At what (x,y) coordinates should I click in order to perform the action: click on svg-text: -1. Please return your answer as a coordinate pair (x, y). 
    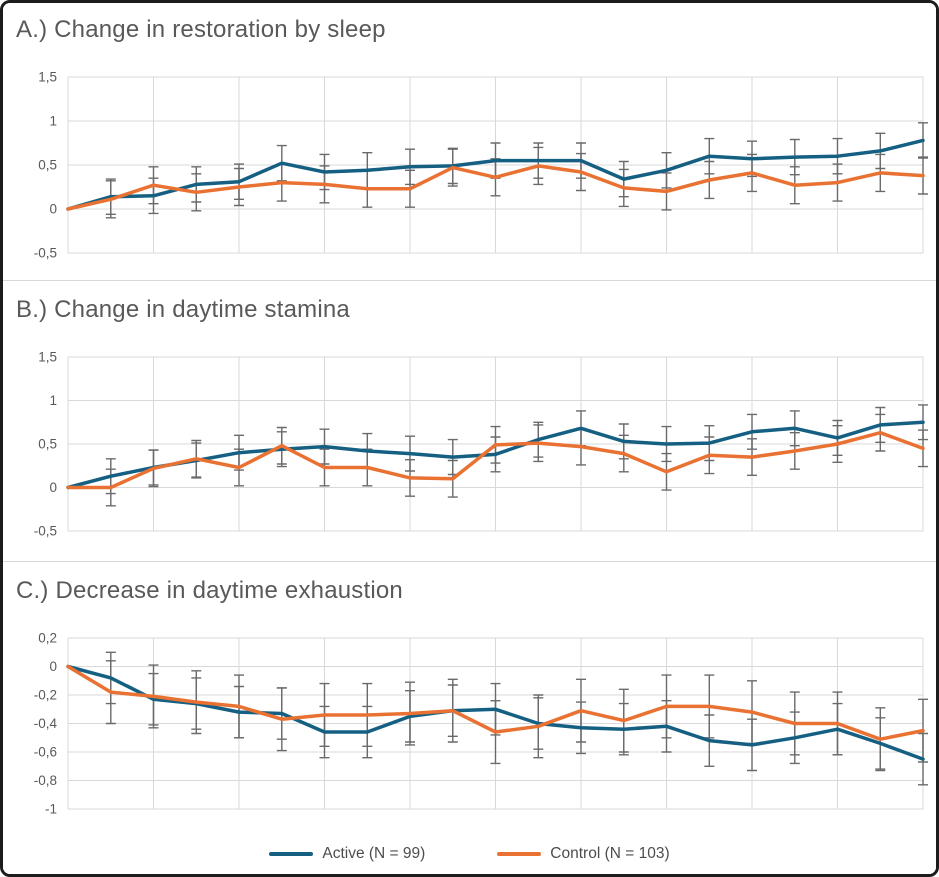
    Looking at the image, I should click on (51, 809).